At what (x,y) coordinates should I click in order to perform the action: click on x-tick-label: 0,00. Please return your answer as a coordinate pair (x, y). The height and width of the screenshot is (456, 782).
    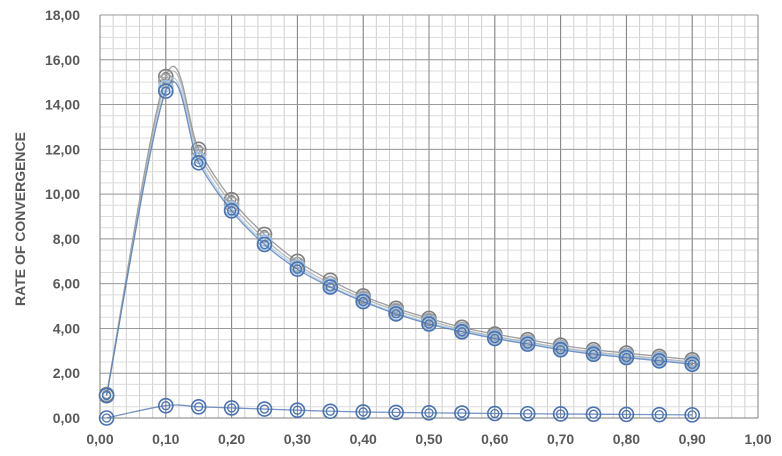
    Looking at the image, I should click on (99, 439).